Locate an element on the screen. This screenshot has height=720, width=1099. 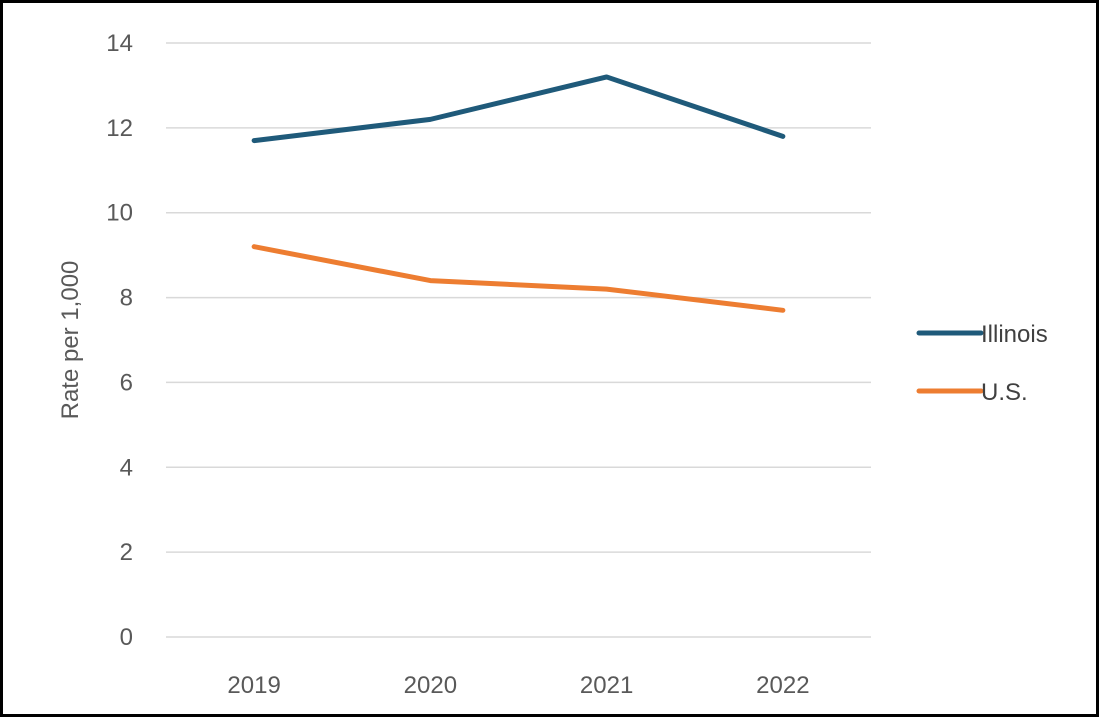
y-tick-label: 2 is located at coordinates (126, 552).